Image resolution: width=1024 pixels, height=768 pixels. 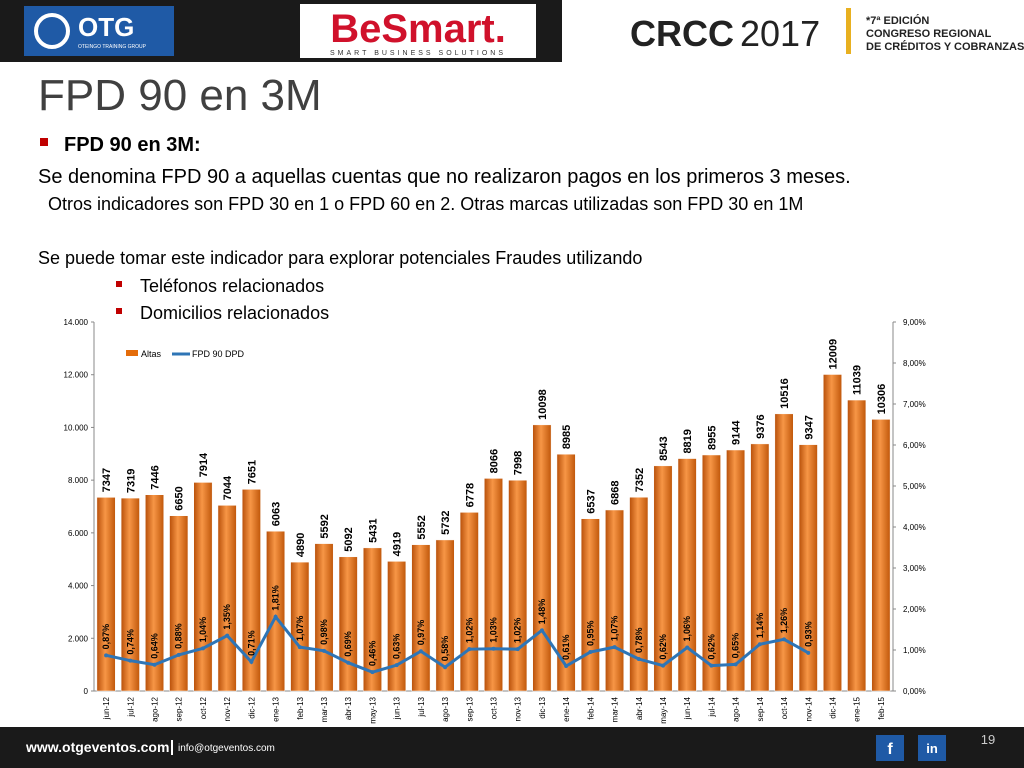 I want to click on linkedin-label: in, so click(x=932, y=748).